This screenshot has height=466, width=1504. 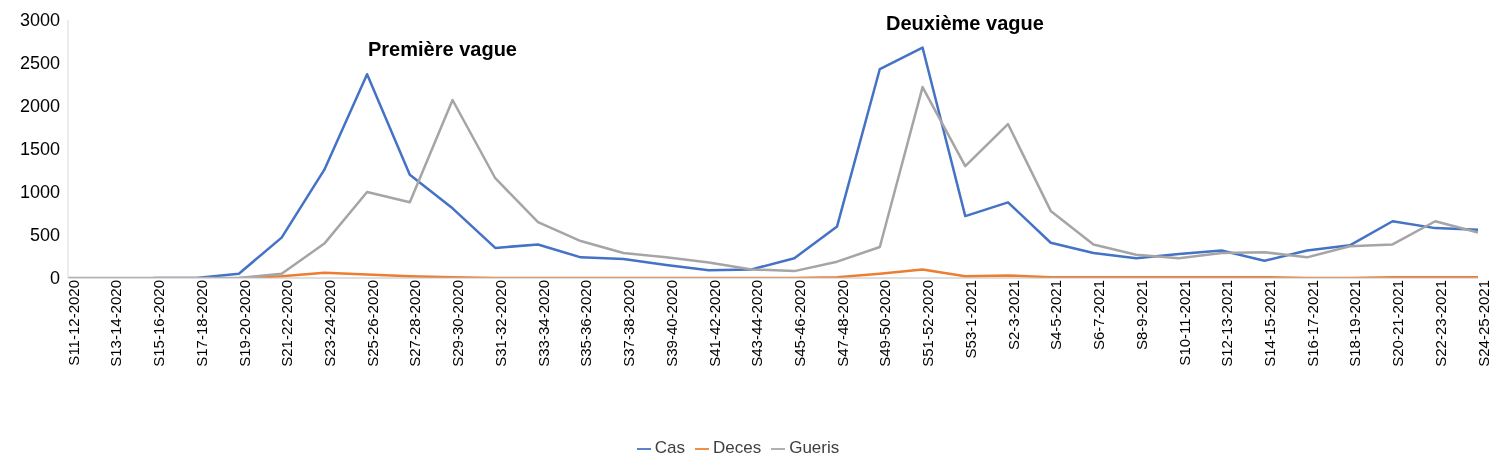 I want to click on x-tick-label: S2-3-2021, so click(x=1013, y=315).